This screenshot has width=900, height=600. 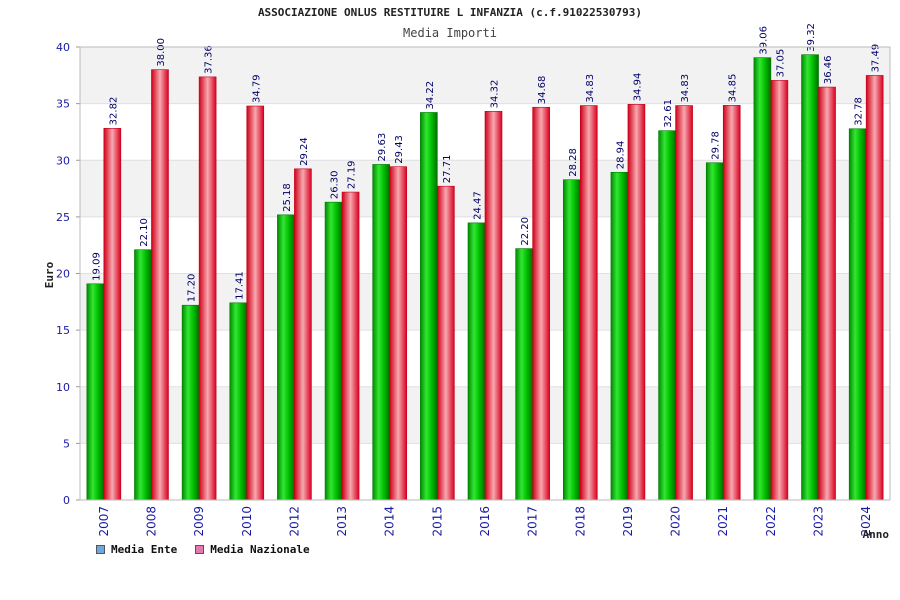 What do you see at coordinates (382, 147) in the screenshot?
I see `value-label: 29.63` at bounding box center [382, 147].